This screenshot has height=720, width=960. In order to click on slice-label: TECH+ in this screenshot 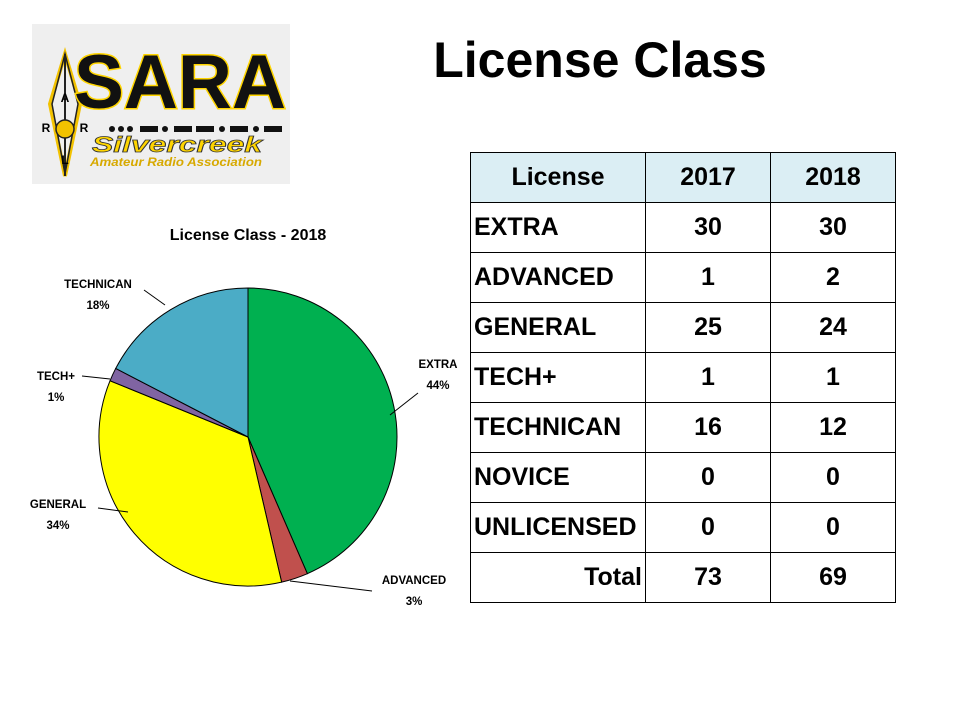, I will do `click(56, 377)`.